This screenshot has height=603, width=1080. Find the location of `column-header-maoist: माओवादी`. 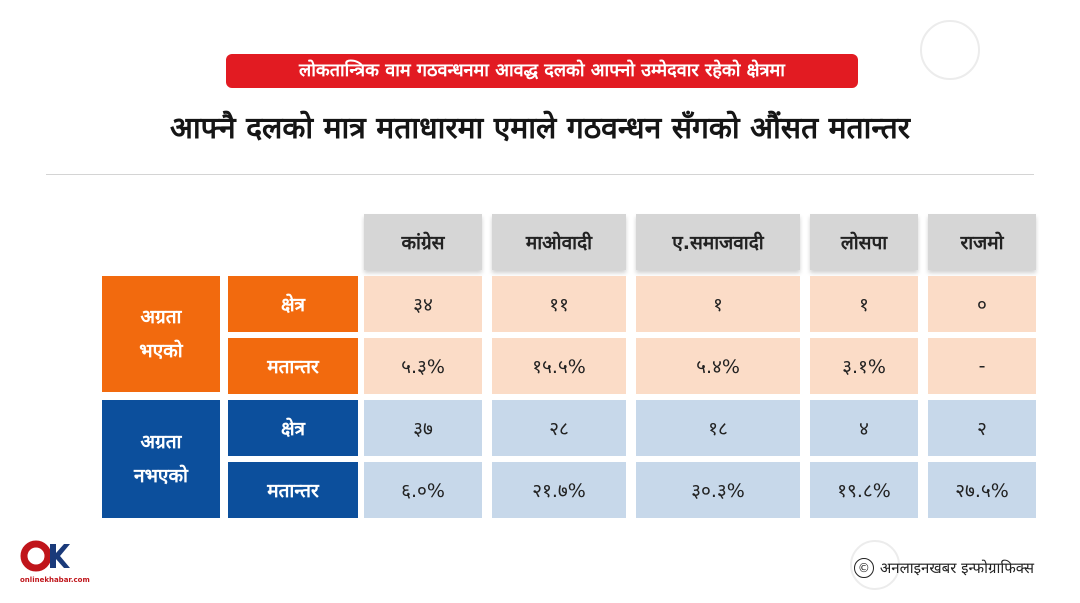

column-header-maoist: माओवादी is located at coordinates (559, 242).